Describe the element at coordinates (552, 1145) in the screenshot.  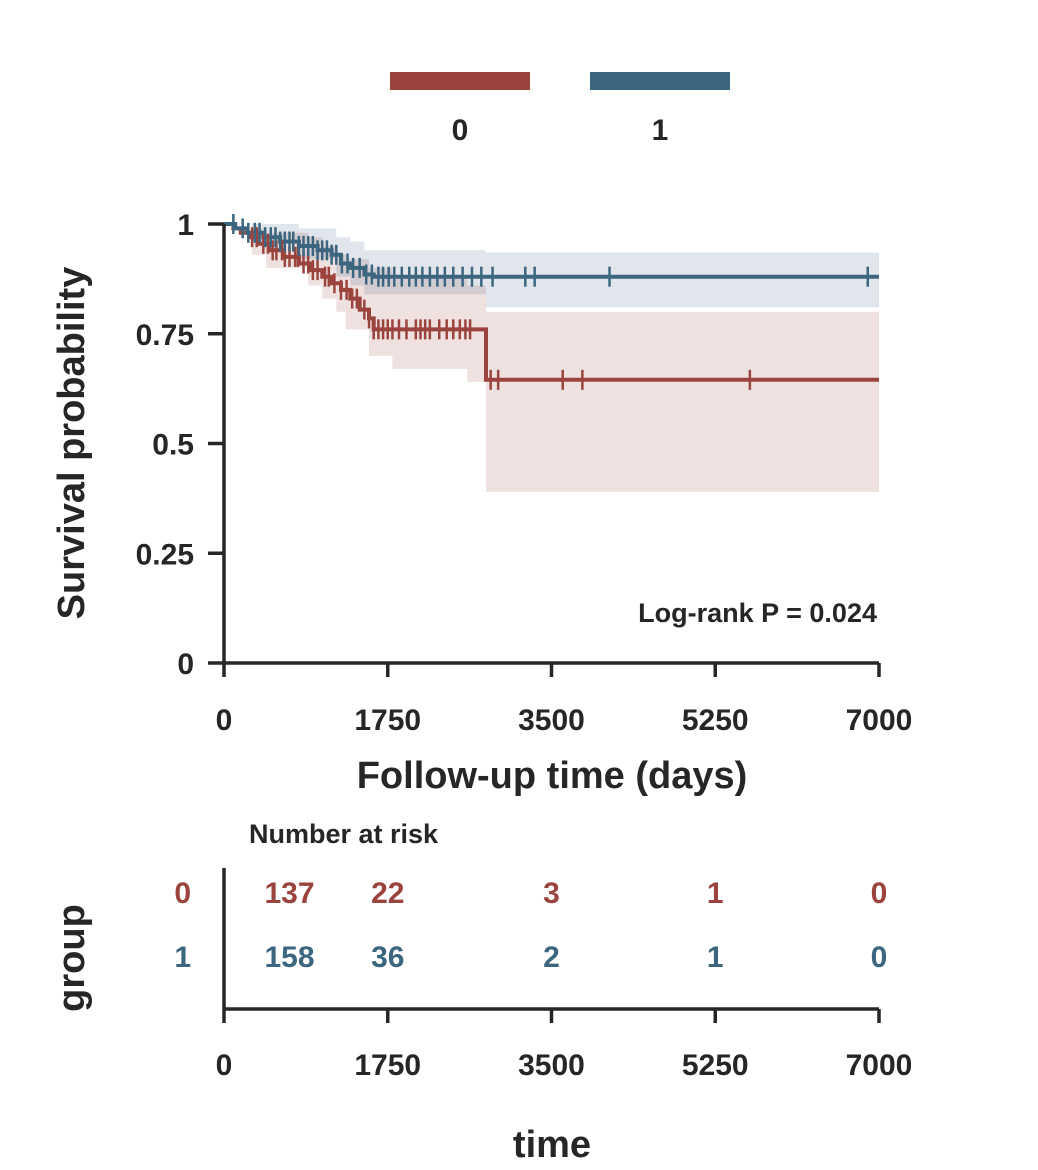
I see `risk-x-axis-title: time` at that location.